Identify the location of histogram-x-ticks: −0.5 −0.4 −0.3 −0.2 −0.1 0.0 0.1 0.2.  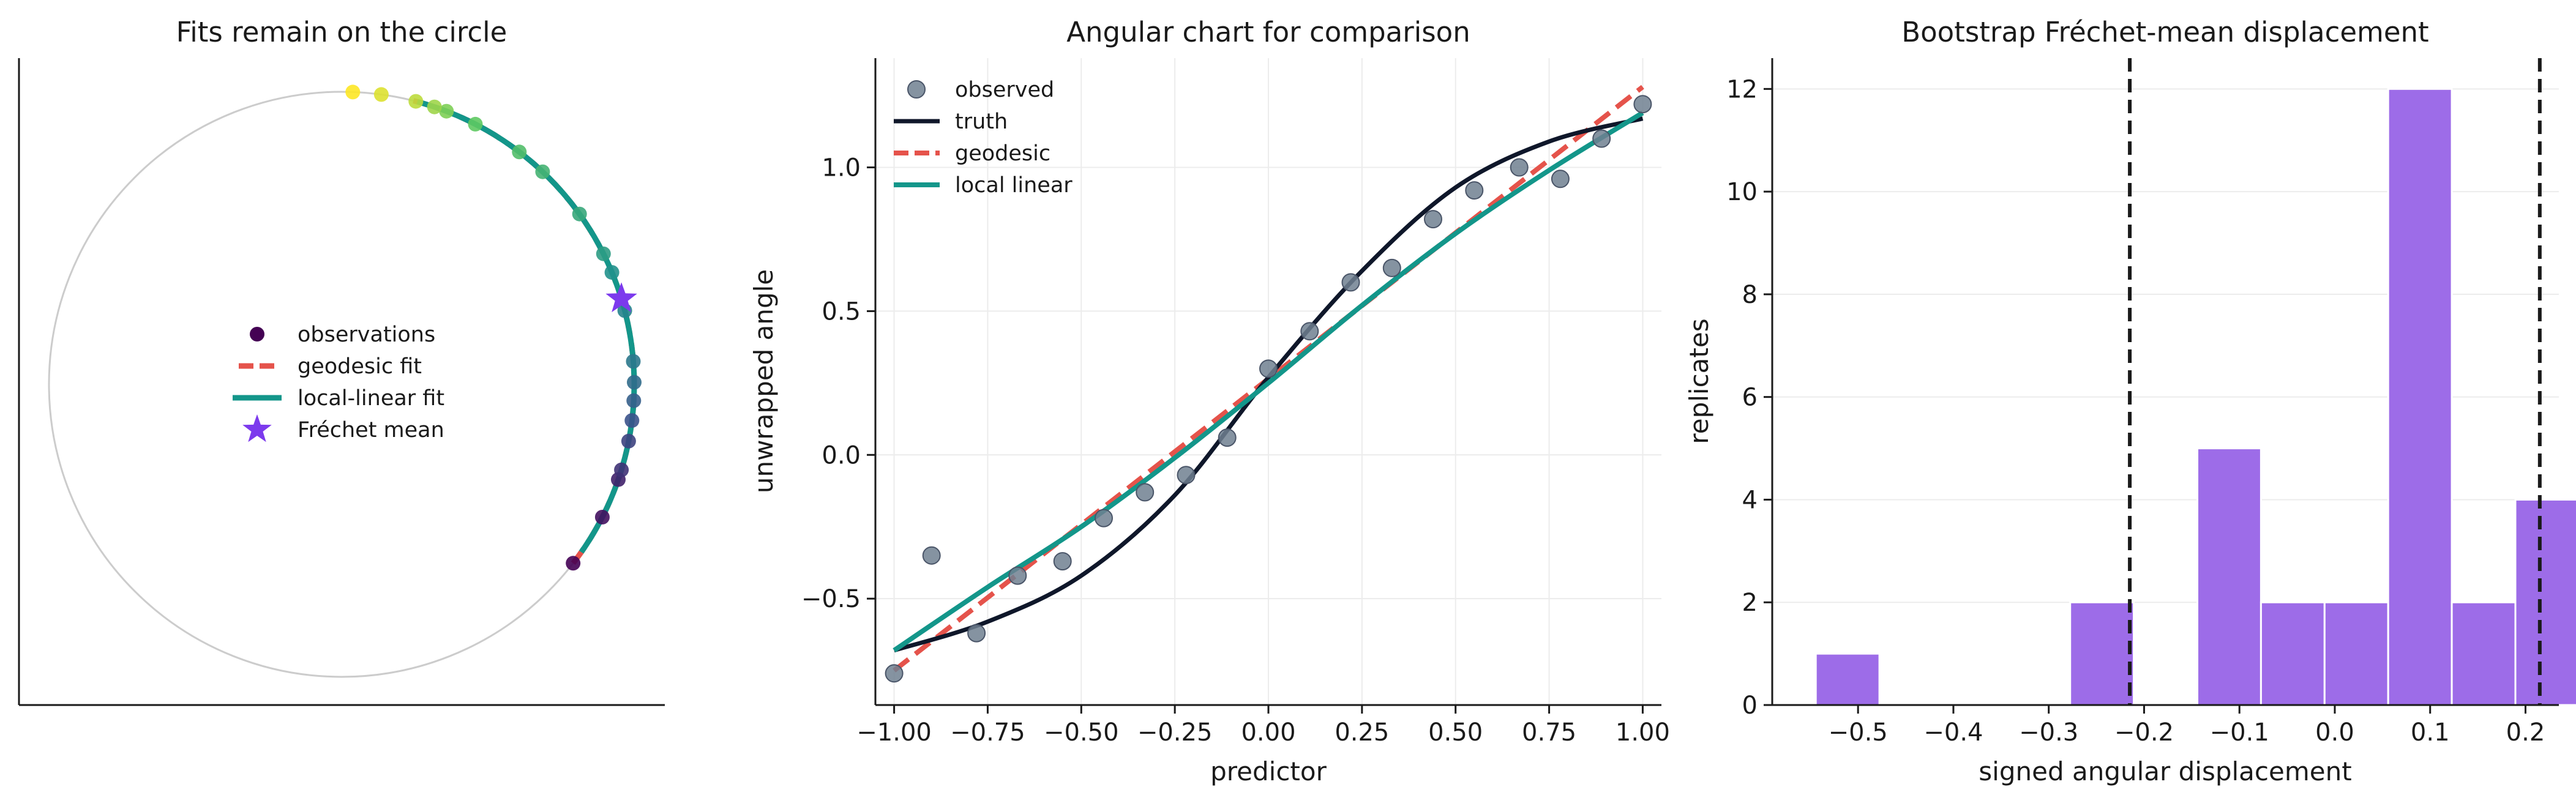
(2187, 726).